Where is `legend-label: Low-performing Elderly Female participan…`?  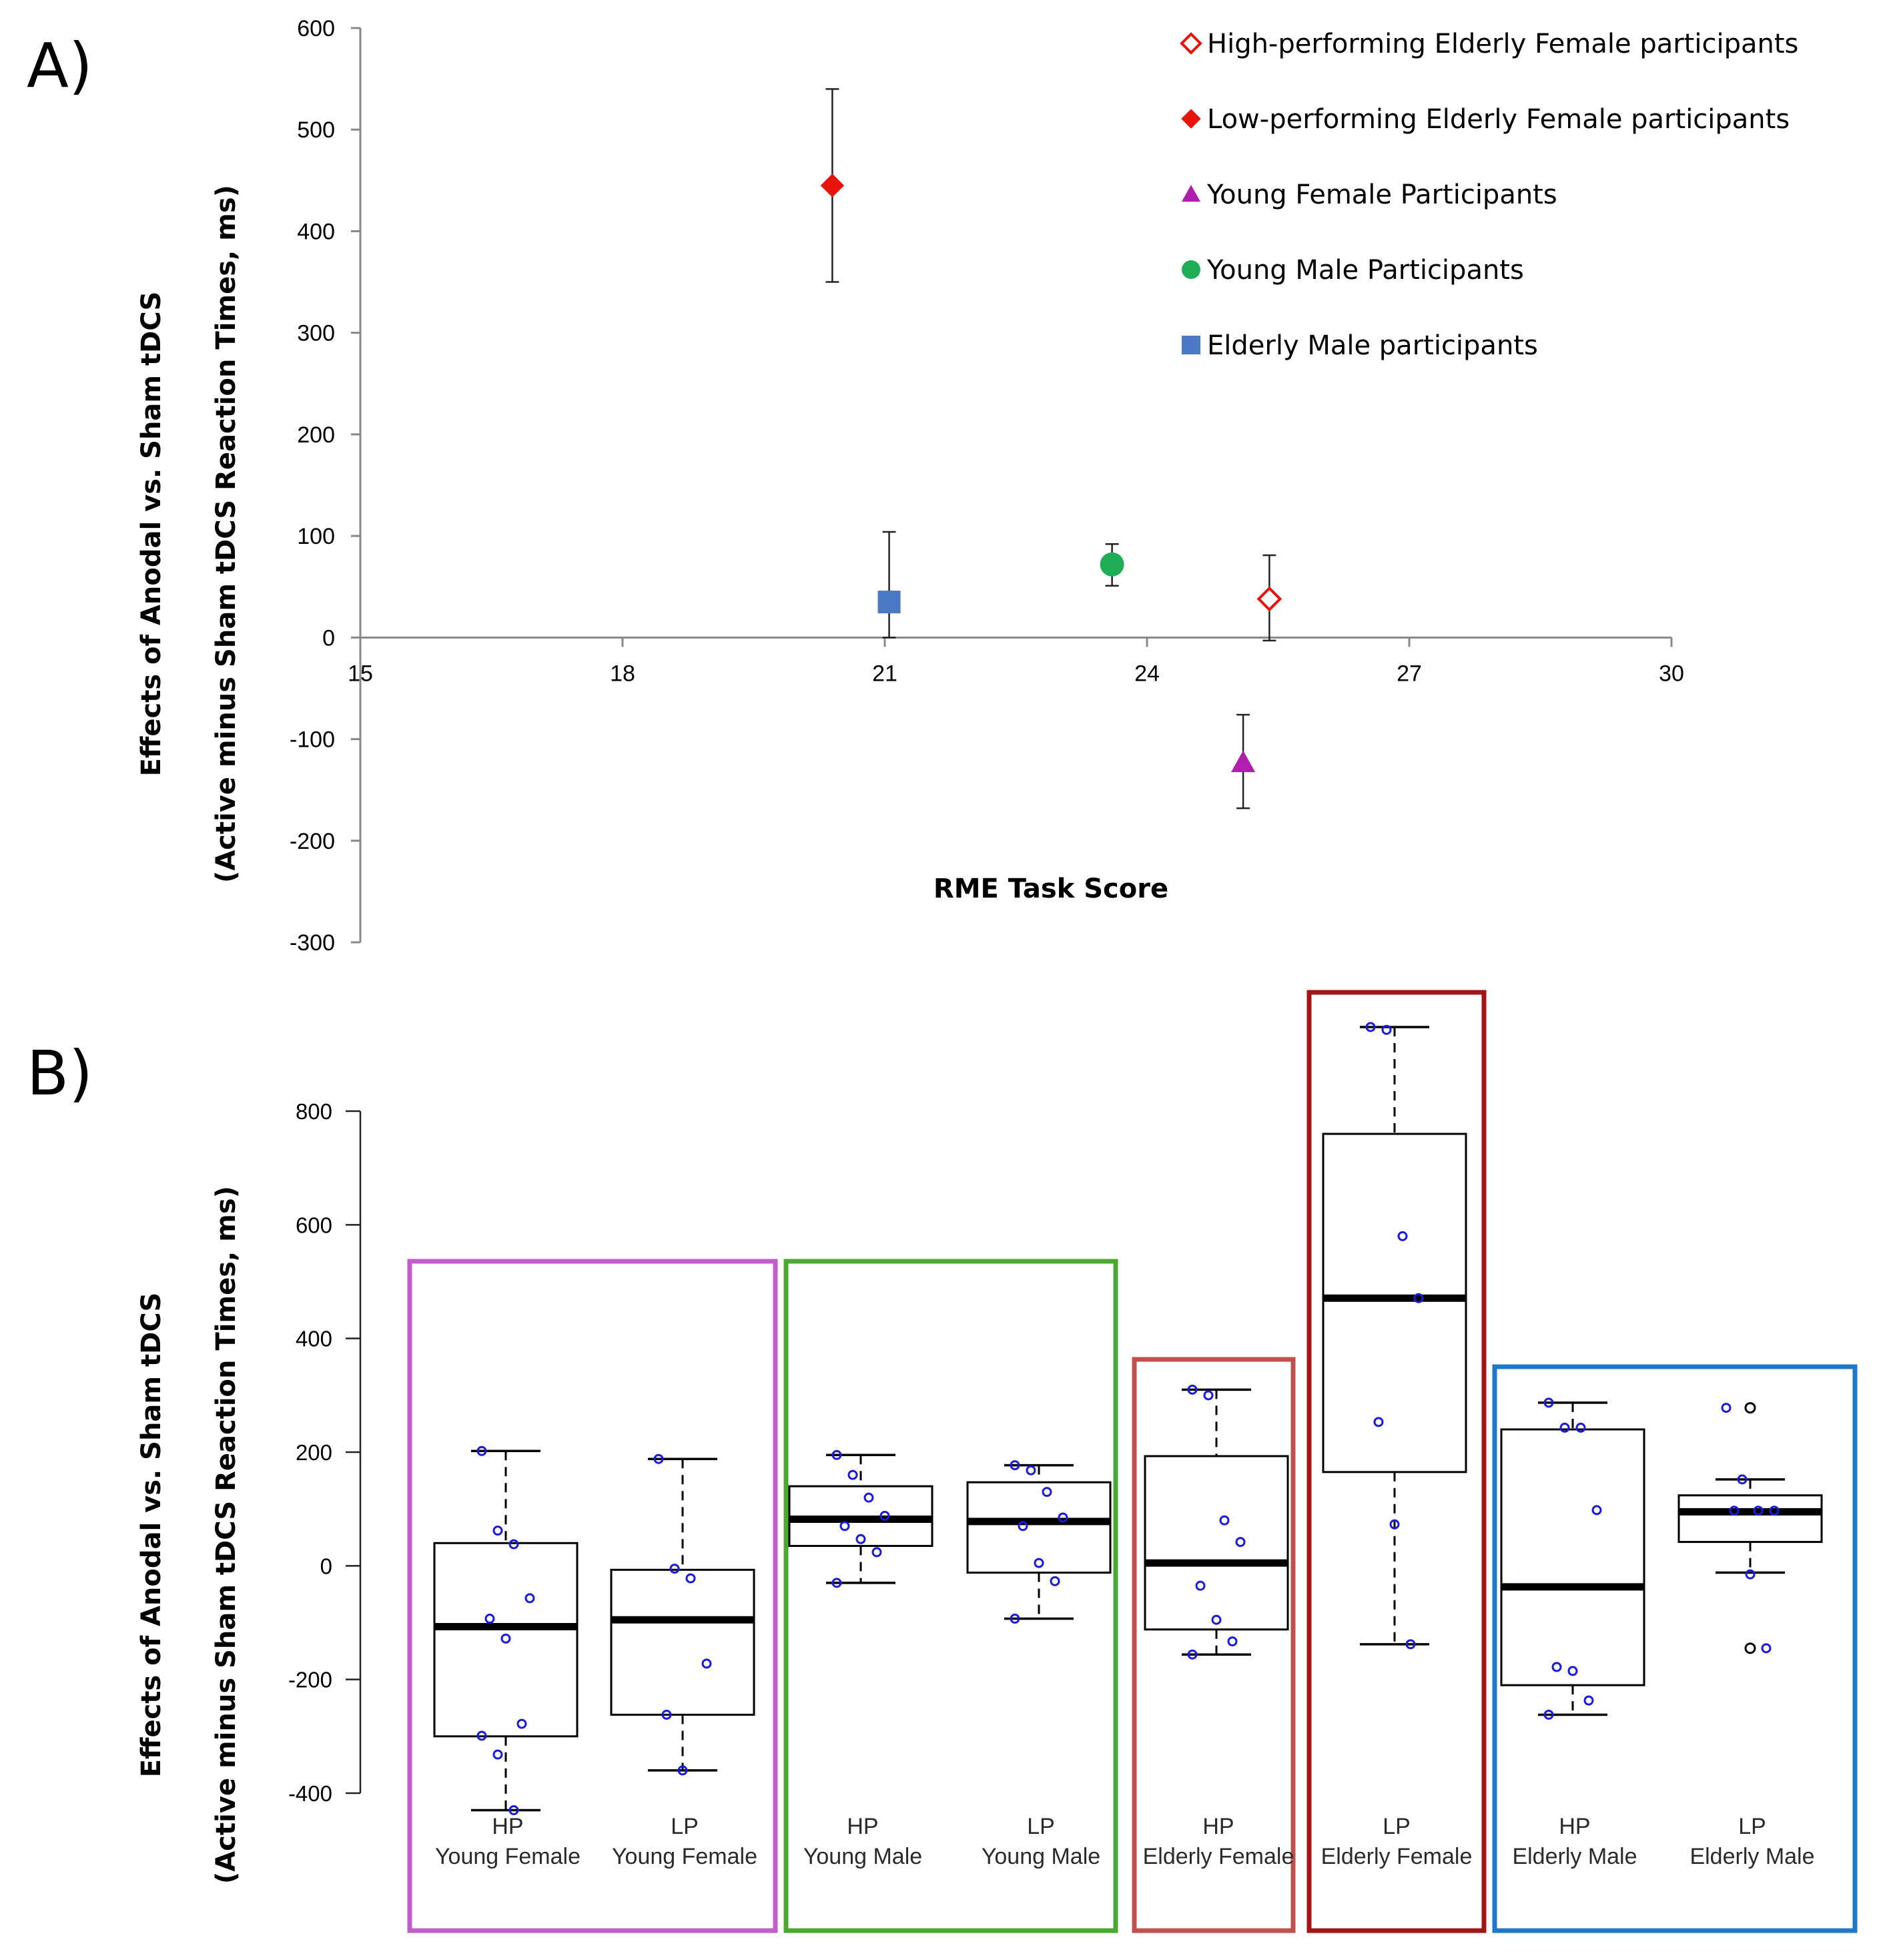
legend-label: Low-performing Elderly Female participan… is located at coordinates (1498, 119).